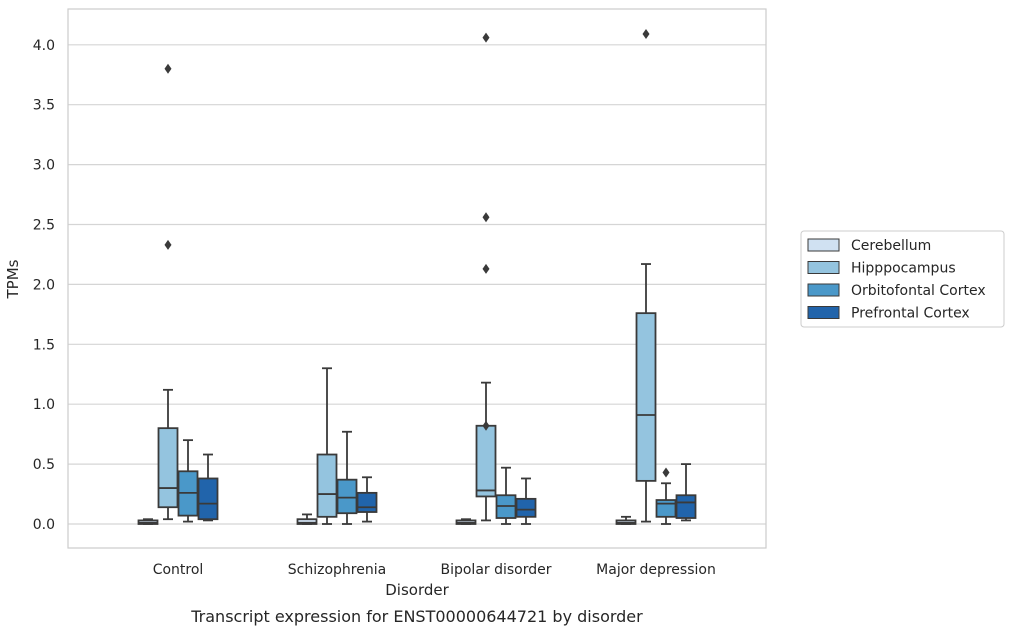  Describe the element at coordinates (337, 570) in the screenshot. I see `x-tick-label: Schizophrenia` at that location.